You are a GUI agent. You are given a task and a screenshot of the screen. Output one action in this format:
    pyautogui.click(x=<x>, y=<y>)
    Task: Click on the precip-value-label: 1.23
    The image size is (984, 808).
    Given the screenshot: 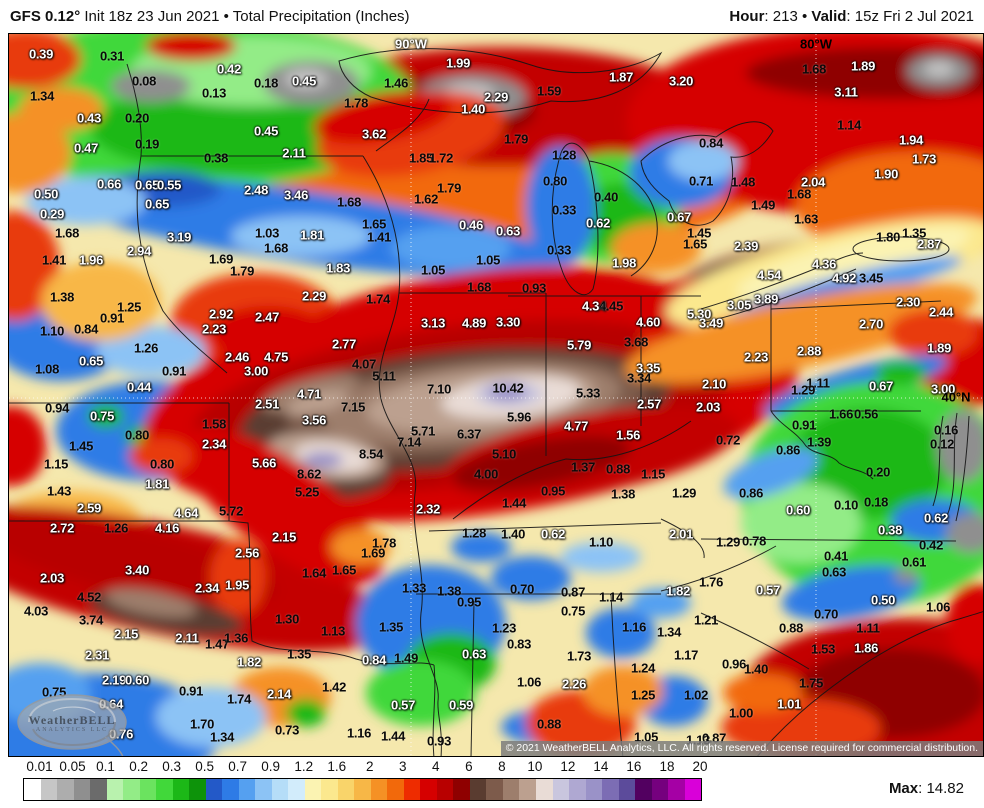 What is the action you would take?
    pyautogui.click(x=504, y=628)
    